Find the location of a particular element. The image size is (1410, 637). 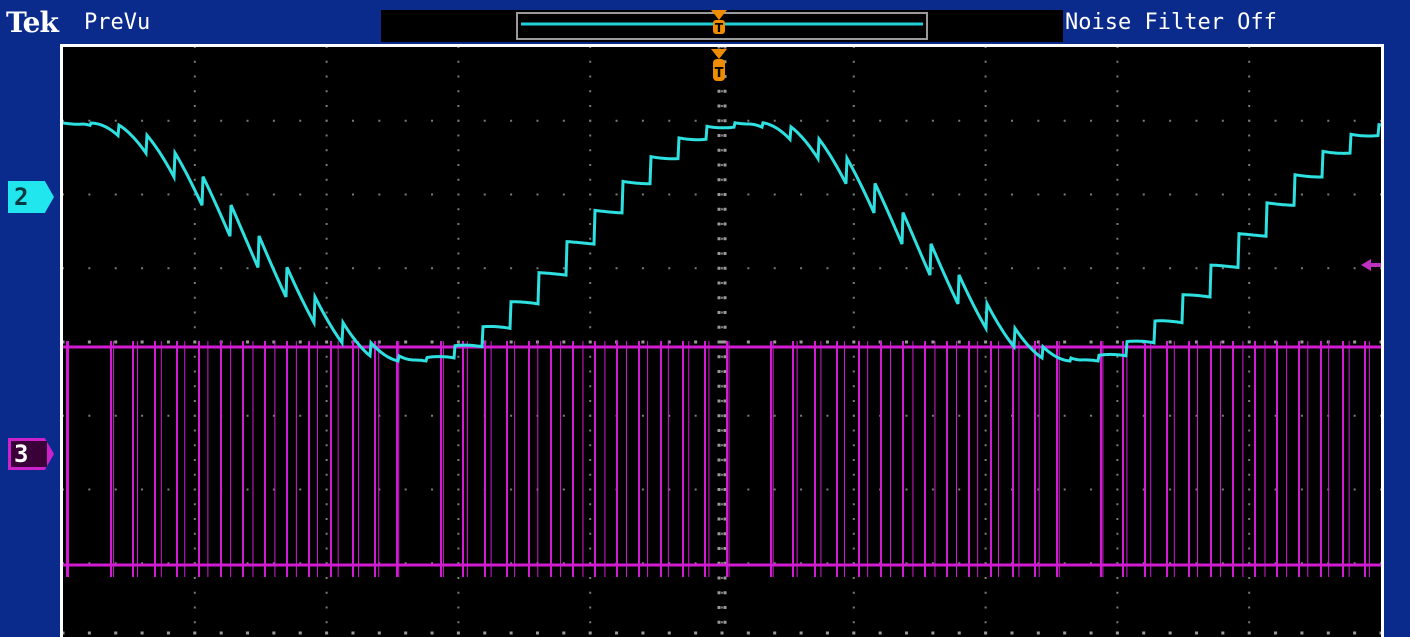

acquisition-mode-label: PreVu is located at coordinates (117, 22).